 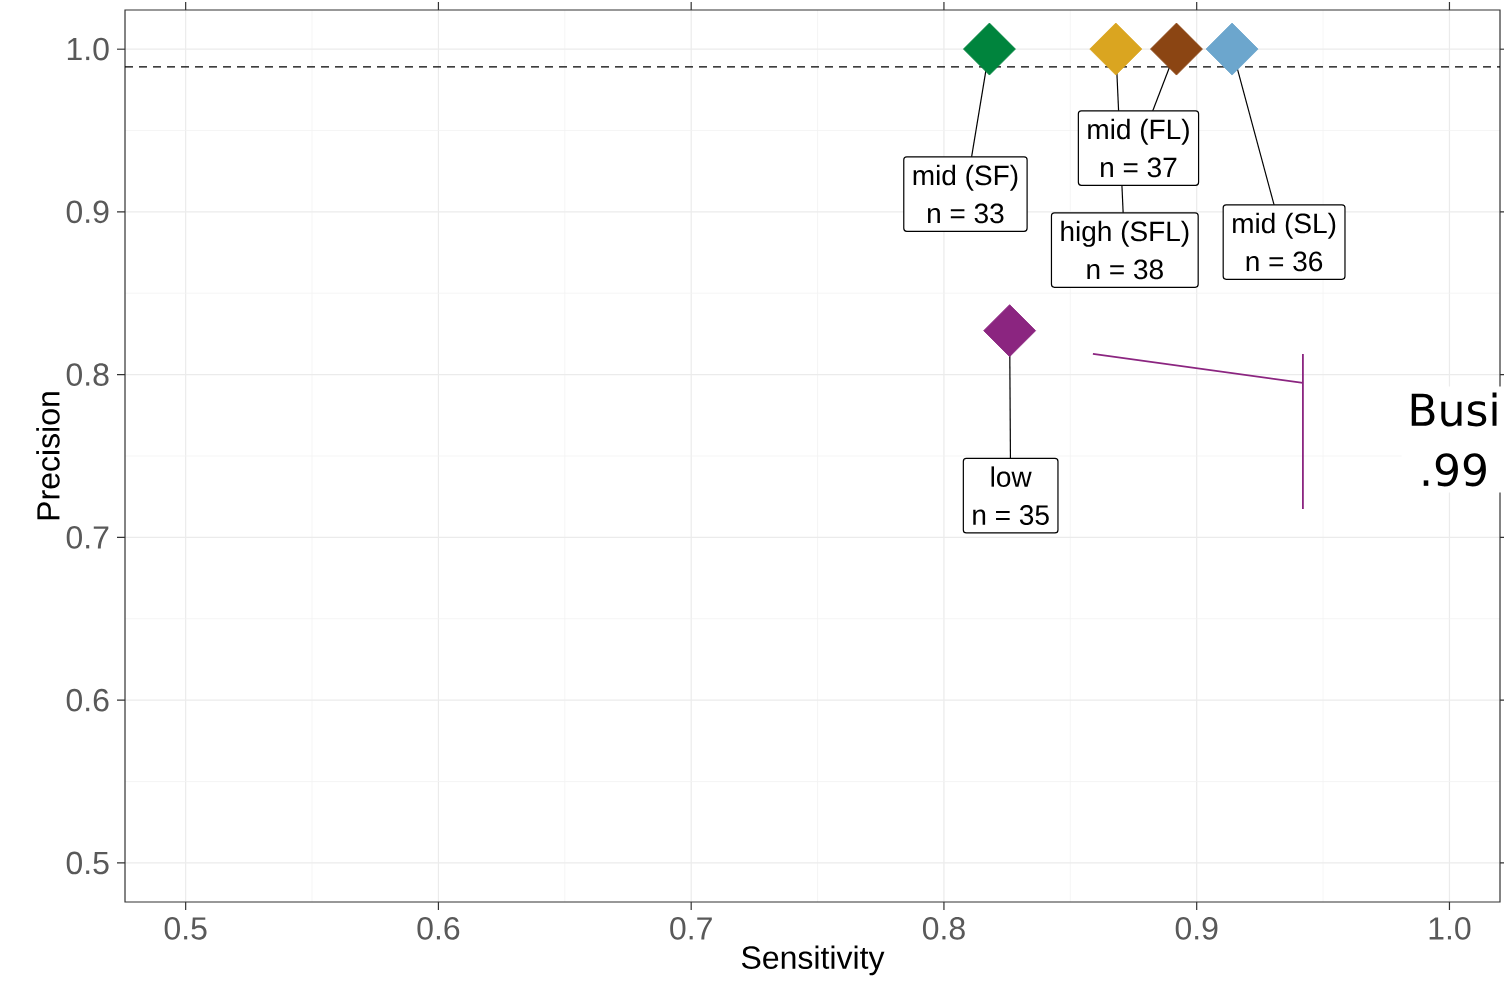 I want to click on annotation: n = 35, so click(x=1011, y=515).